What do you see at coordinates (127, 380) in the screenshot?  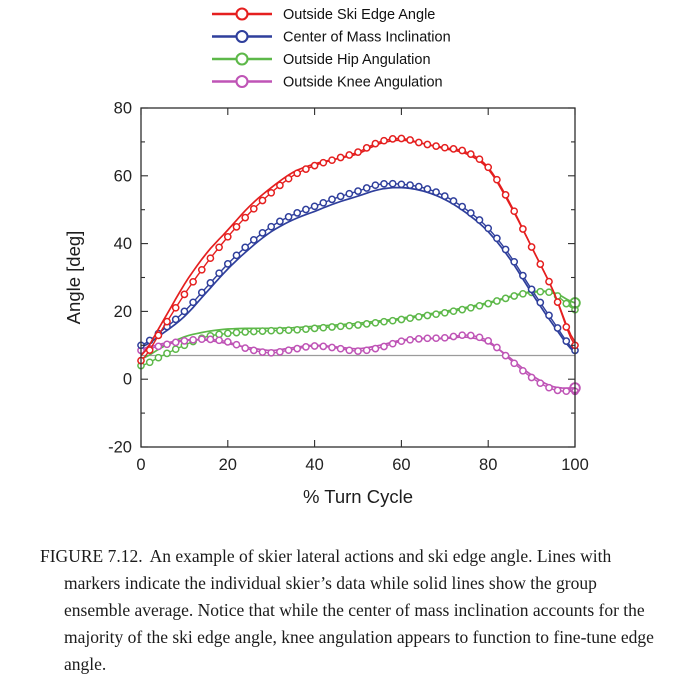 I see `y-tick-label: 0` at bounding box center [127, 380].